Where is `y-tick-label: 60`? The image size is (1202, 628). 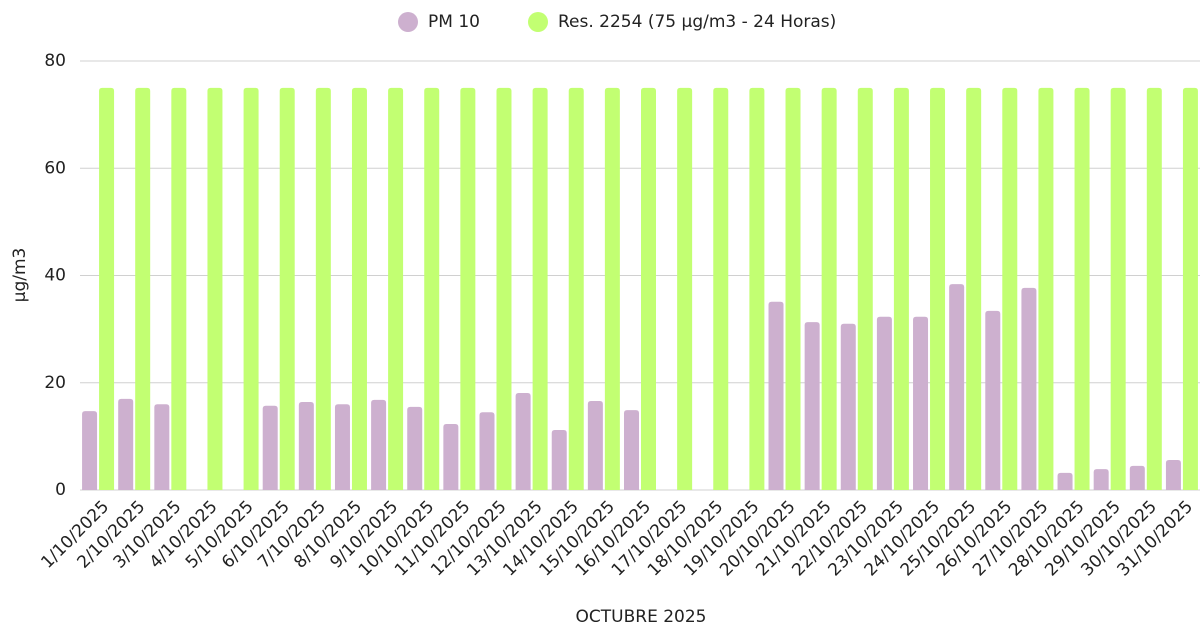 y-tick-label: 60 is located at coordinates (55, 168).